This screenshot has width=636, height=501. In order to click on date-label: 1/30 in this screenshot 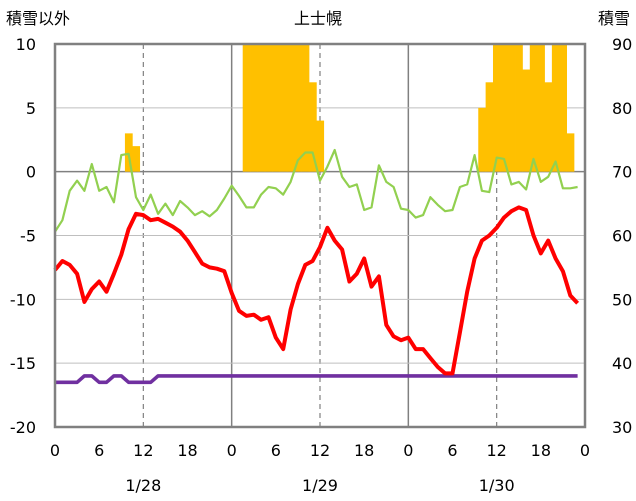, I will do `click(497, 485)`.